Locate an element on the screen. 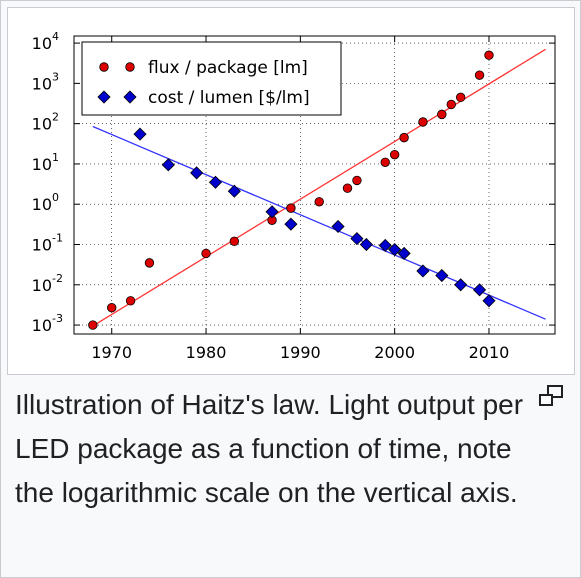 Image resolution: width=581 pixels, height=578 pixels. y-tick-exponent: 2 is located at coordinates (55, 117).